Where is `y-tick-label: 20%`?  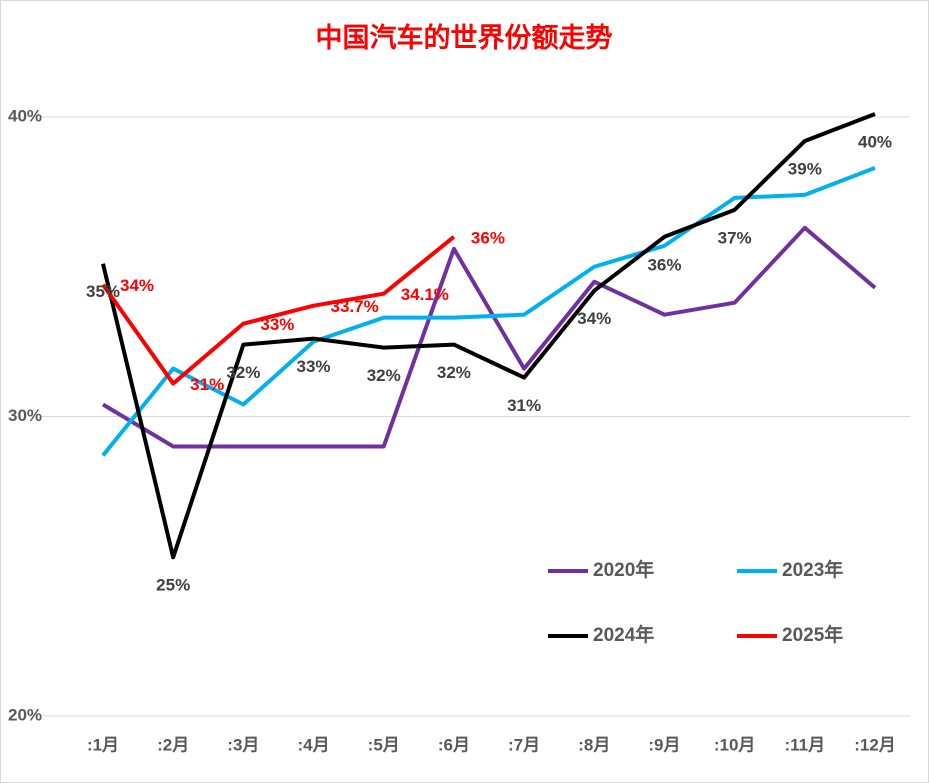 y-tick-label: 20% is located at coordinates (25, 714).